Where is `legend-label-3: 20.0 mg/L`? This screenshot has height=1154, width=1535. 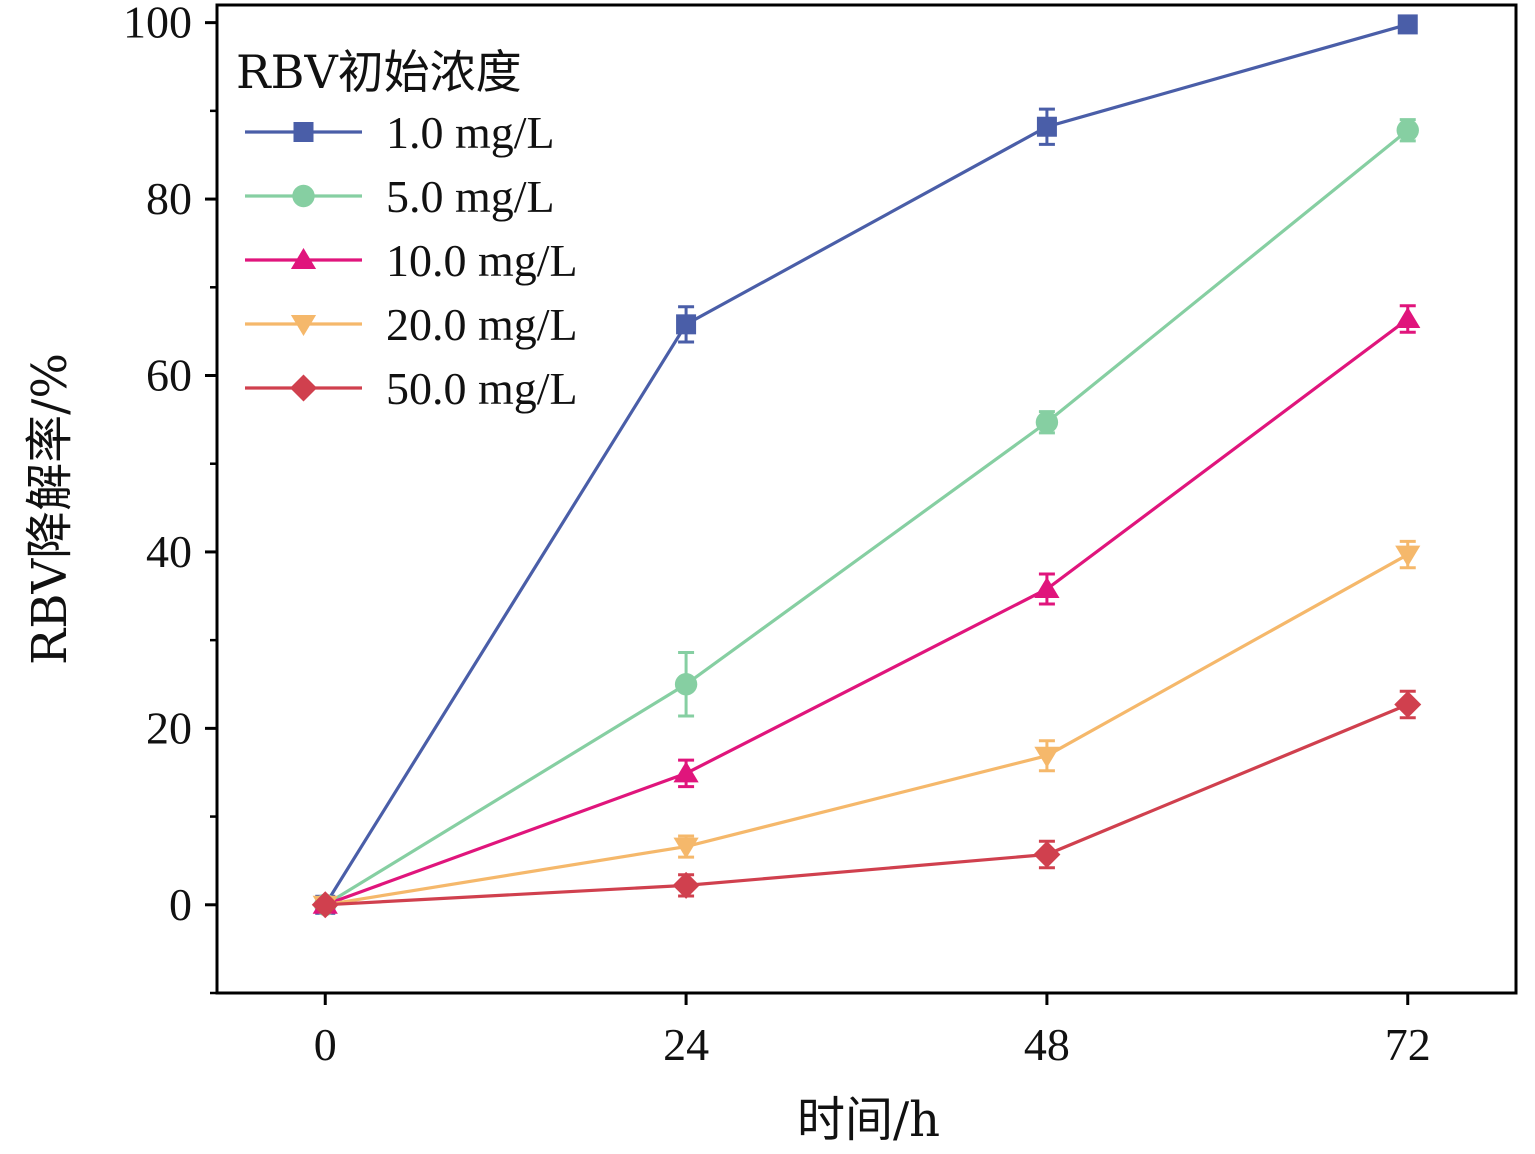
legend-label-3: 20.0 mg/L is located at coordinates (482, 324).